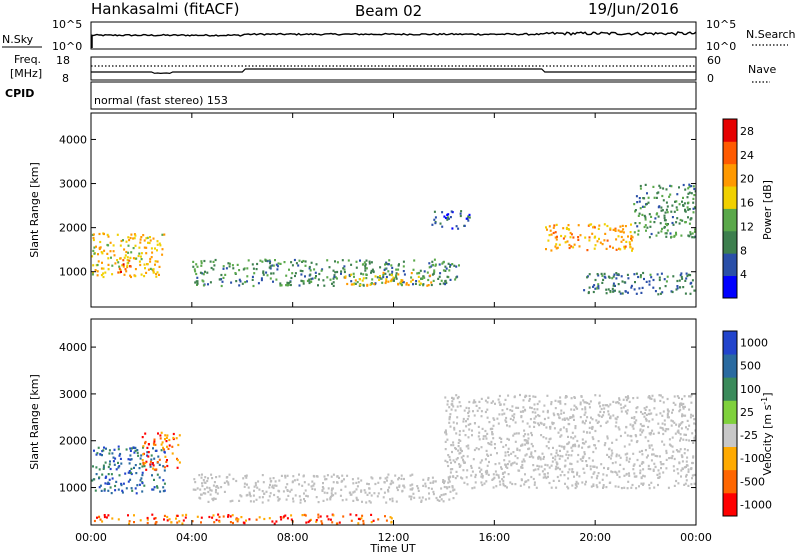 Image resolution: width=800 pixels, height=554 pixels. What do you see at coordinates (73, 347) in the screenshot?
I see `y-tick-label: 4000` at bounding box center [73, 347].